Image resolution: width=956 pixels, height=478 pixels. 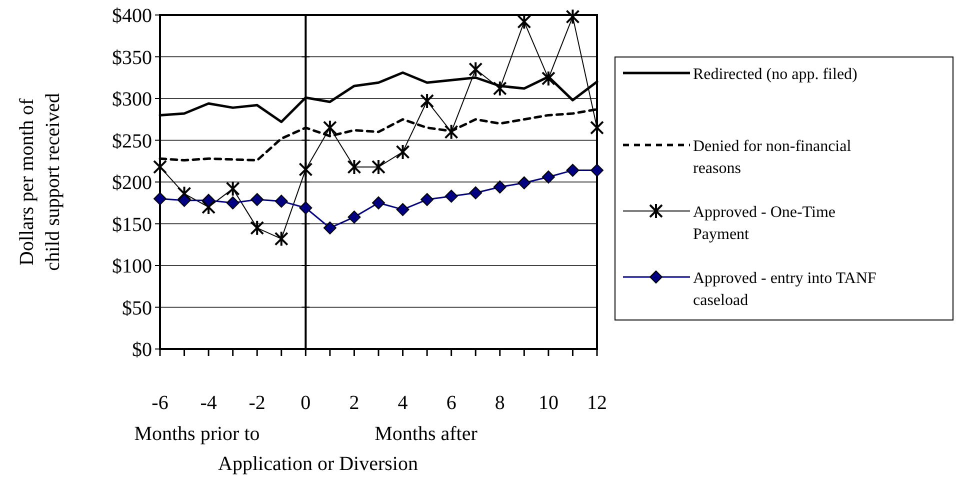 What do you see at coordinates (499, 403) in the screenshot?
I see `x-tick-label: 8` at bounding box center [499, 403].